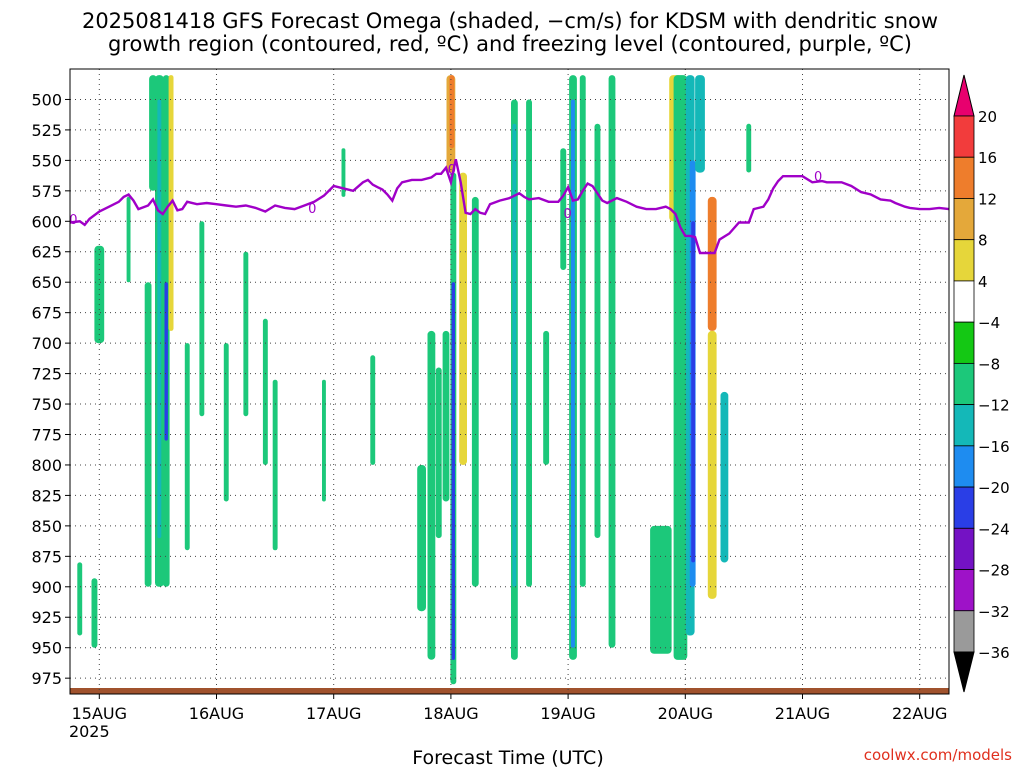 This screenshot has height=768, width=1024. What do you see at coordinates (987, 199) in the screenshot?
I see `colorbar-tick-2: 12` at bounding box center [987, 199].